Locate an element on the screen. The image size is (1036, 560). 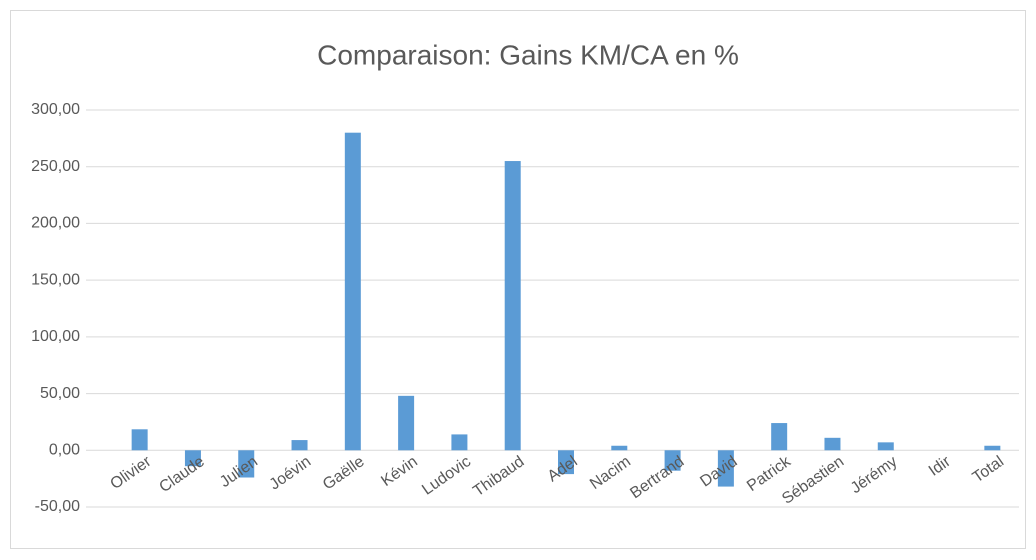
y-tick-label: 0,00 is located at coordinates (64, 450).